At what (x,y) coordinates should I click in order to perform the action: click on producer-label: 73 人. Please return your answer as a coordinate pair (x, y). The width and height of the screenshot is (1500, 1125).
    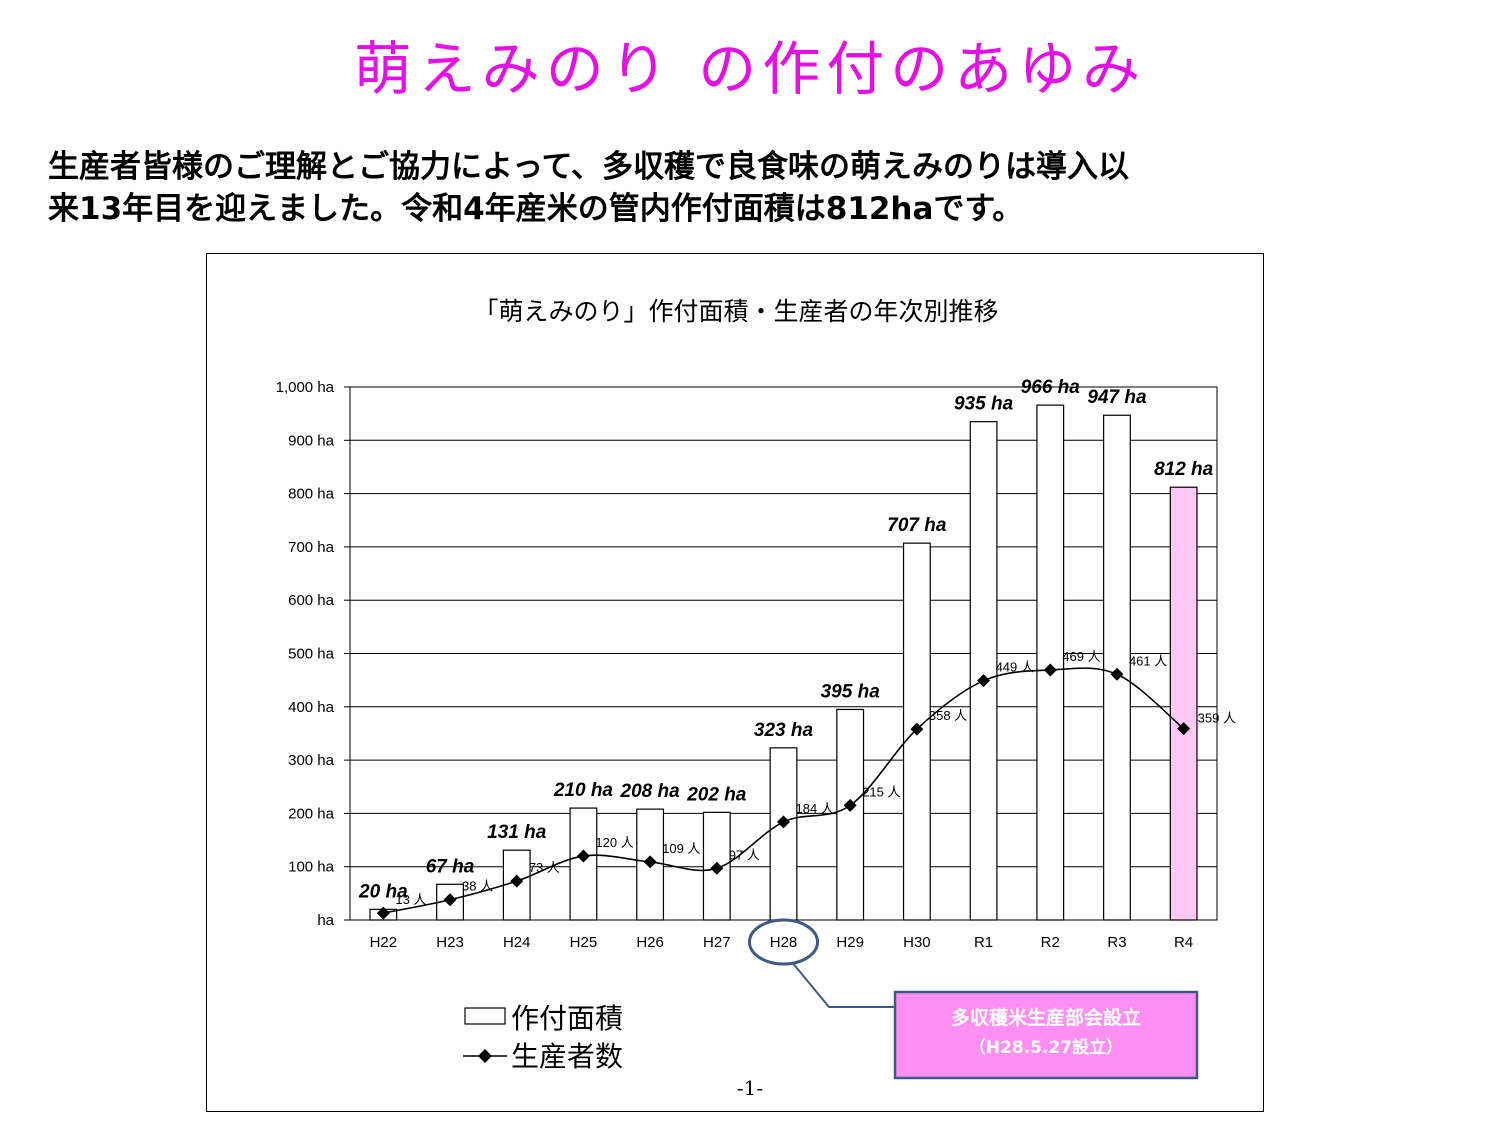
    Looking at the image, I should click on (544, 867).